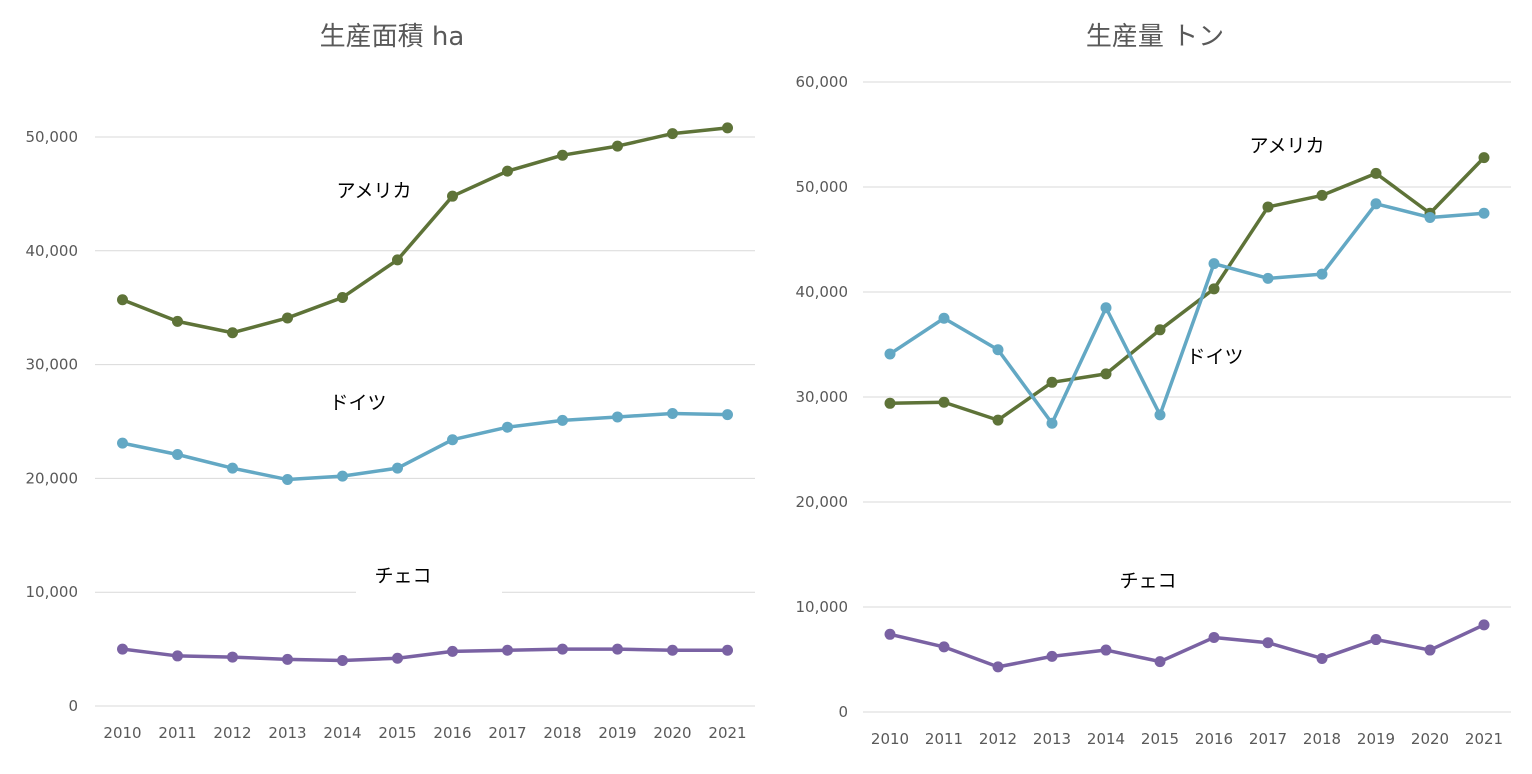 The height and width of the screenshot is (774, 1532). Describe the element at coordinates (1106, 739) in the screenshot. I see `x-tick-label: 2014` at that location.